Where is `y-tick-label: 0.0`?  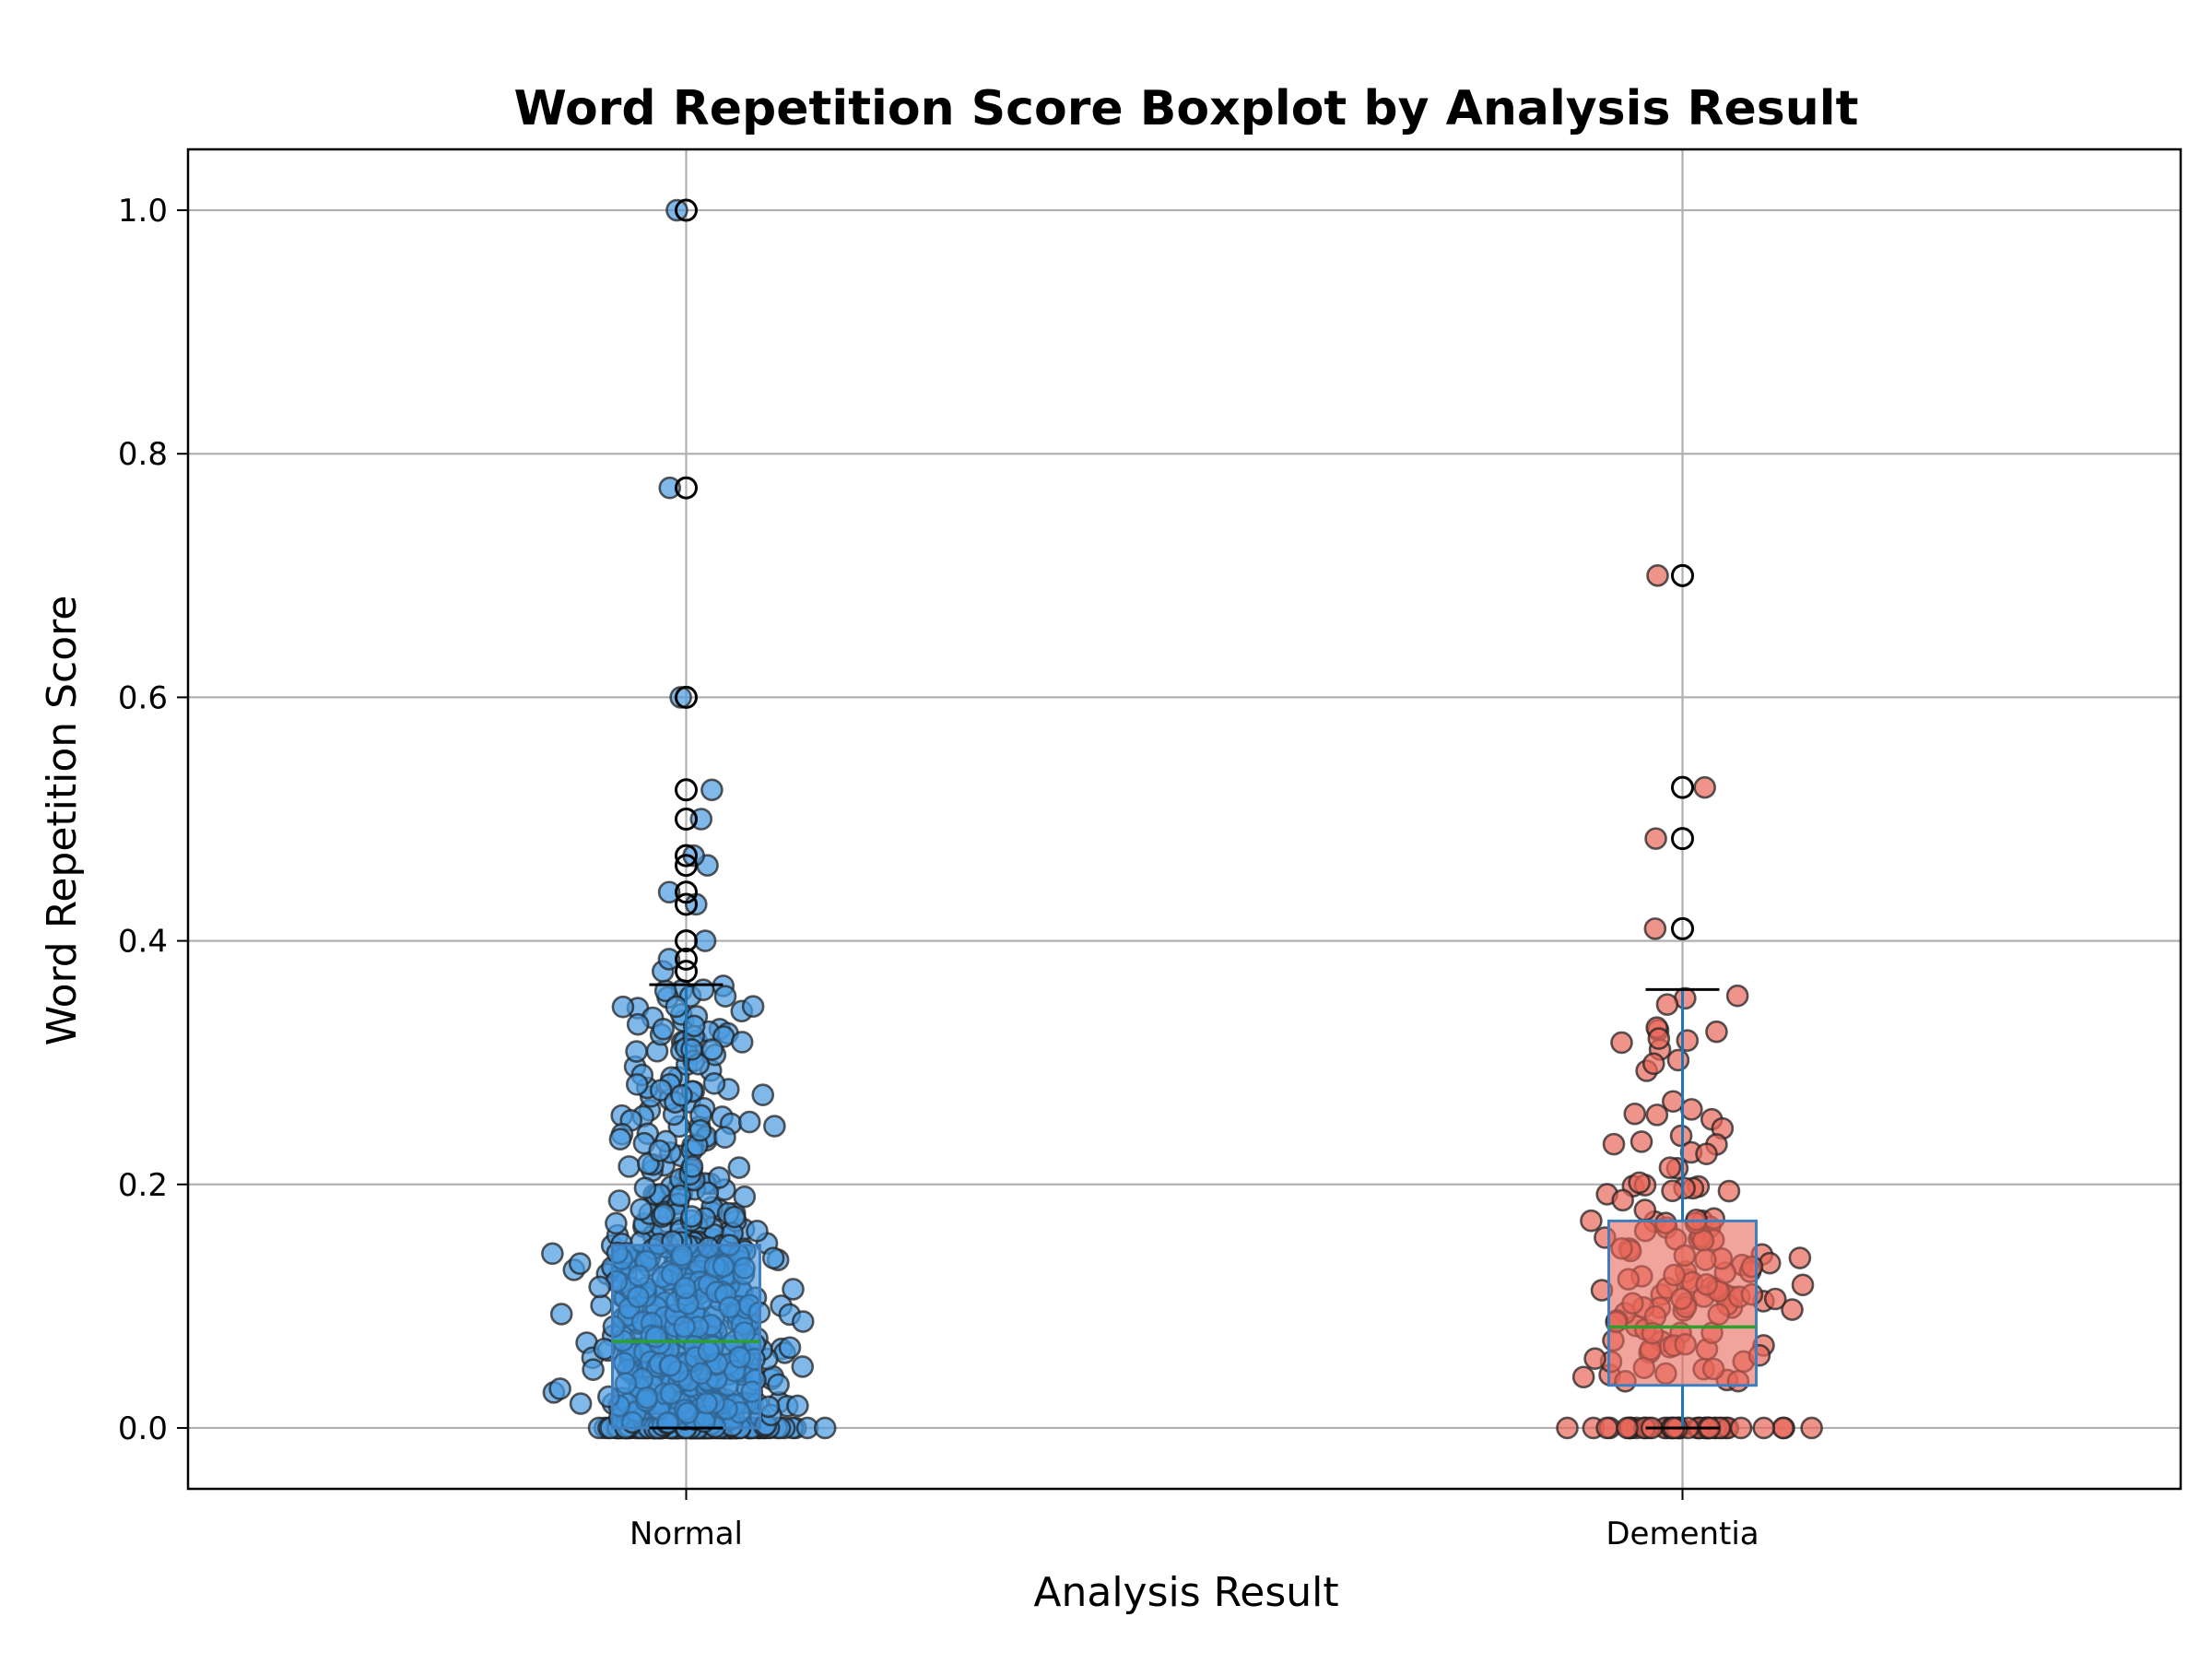 y-tick-label: 0.0 is located at coordinates (143, 1428).